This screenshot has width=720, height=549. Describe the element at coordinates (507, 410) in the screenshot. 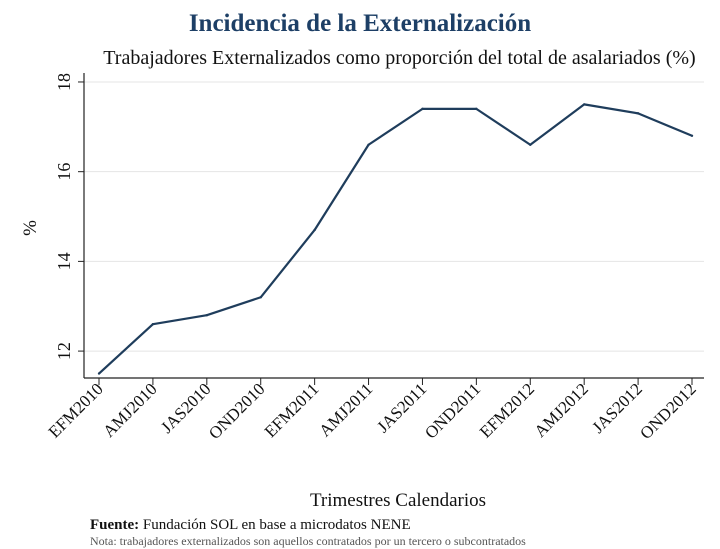

I see `x-tick-label-EFM2012: EFM2012` at that location.